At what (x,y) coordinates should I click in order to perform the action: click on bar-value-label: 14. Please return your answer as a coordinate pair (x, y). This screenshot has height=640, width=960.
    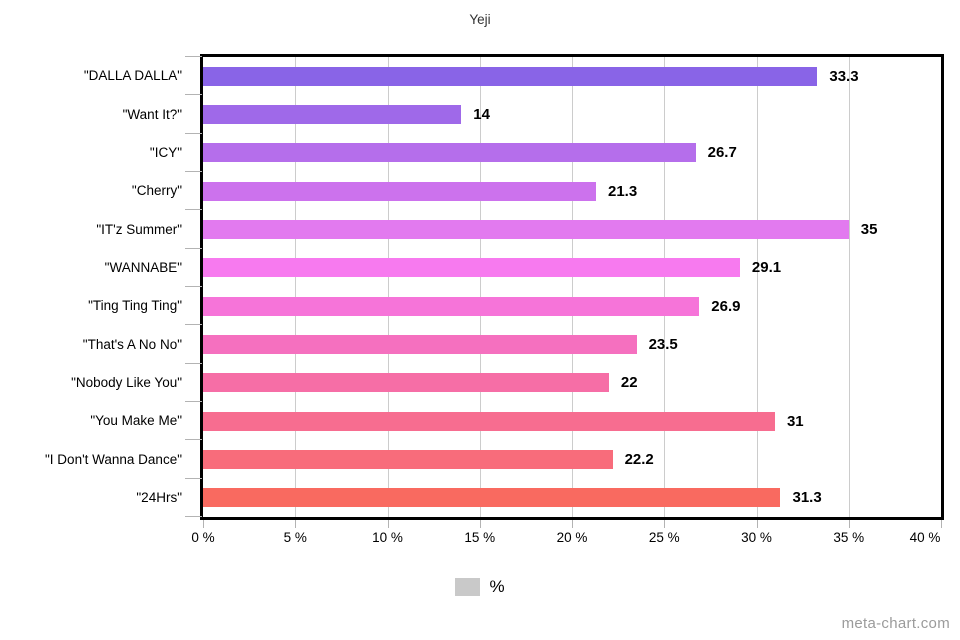
    Looking at the image, I should click on (481, 114).